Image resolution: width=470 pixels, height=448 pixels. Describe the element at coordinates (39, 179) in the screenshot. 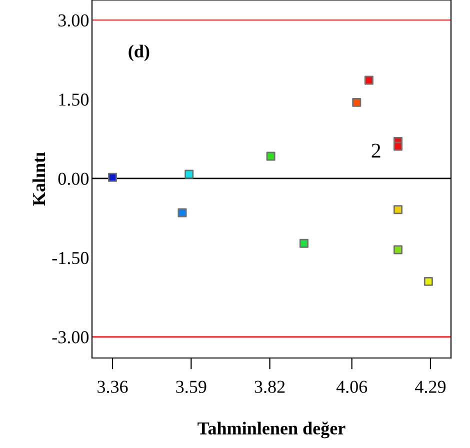

I see `y-axis-title: Kalıntı` at that location.